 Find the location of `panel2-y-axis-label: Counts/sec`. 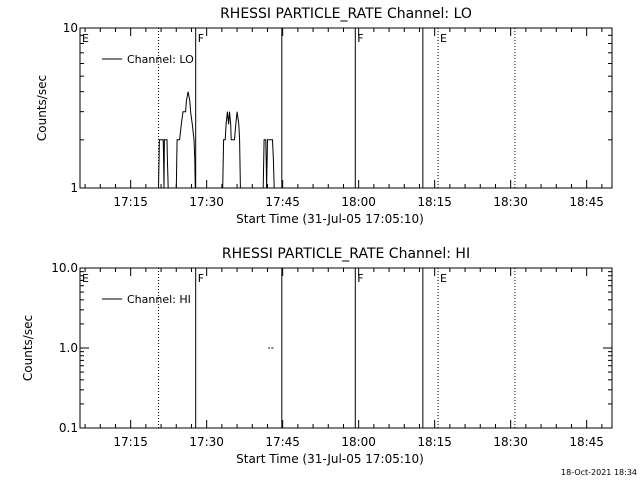

panel2-y-axis-label: Counts/sec is located at coordinates (28, 348).